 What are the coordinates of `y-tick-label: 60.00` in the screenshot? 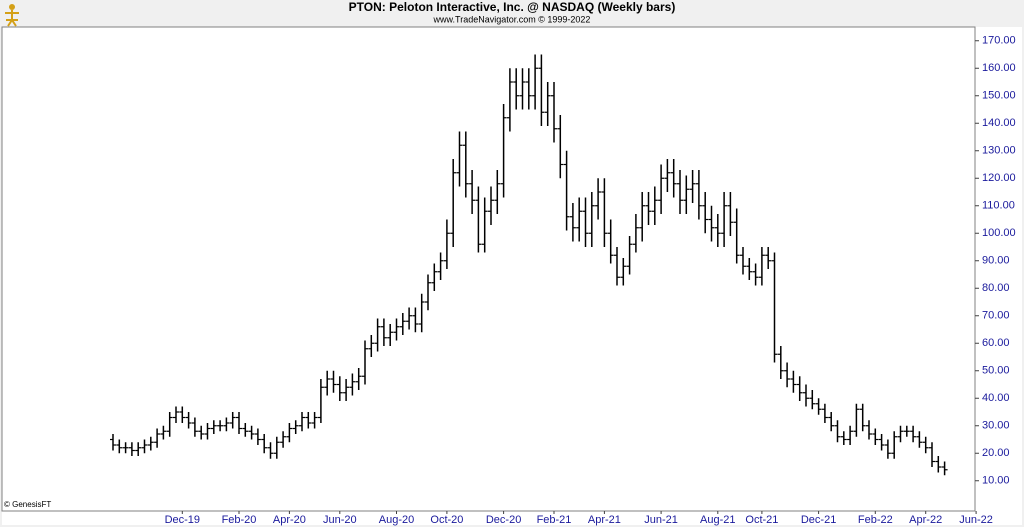 It's located at (996, 343).